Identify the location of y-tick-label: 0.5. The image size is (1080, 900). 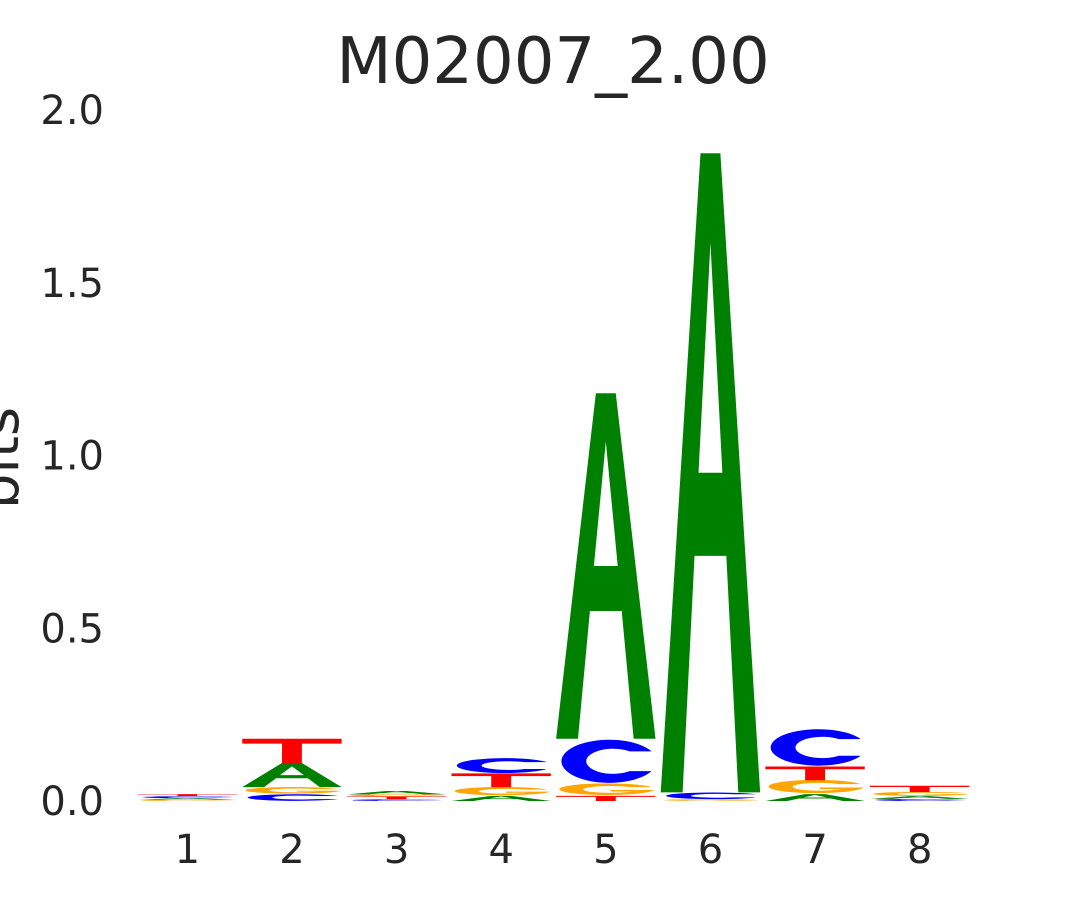
(72, 629).